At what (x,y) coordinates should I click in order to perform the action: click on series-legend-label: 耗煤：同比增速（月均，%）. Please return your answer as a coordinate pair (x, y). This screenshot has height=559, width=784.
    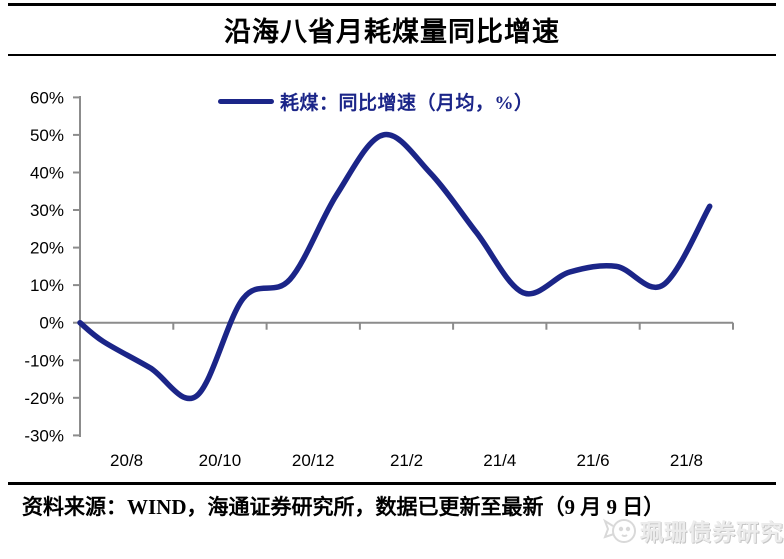
    Looking at the image, I should click on (407, 103).